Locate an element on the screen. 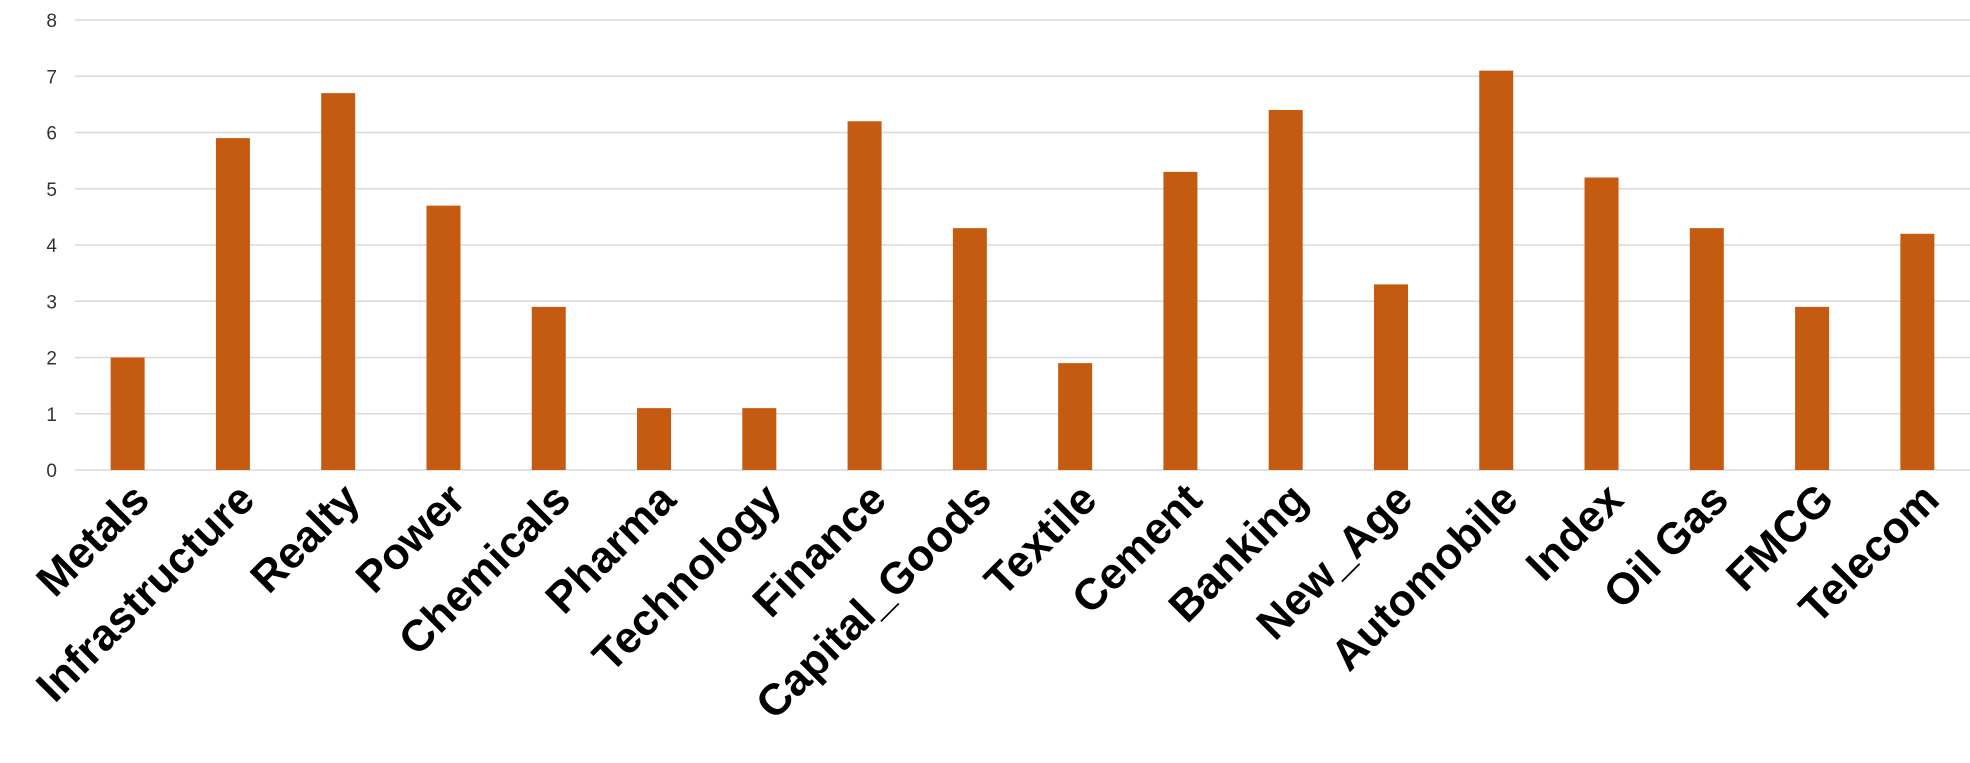  bar-capital-goods is located at coordinates (969, 349).